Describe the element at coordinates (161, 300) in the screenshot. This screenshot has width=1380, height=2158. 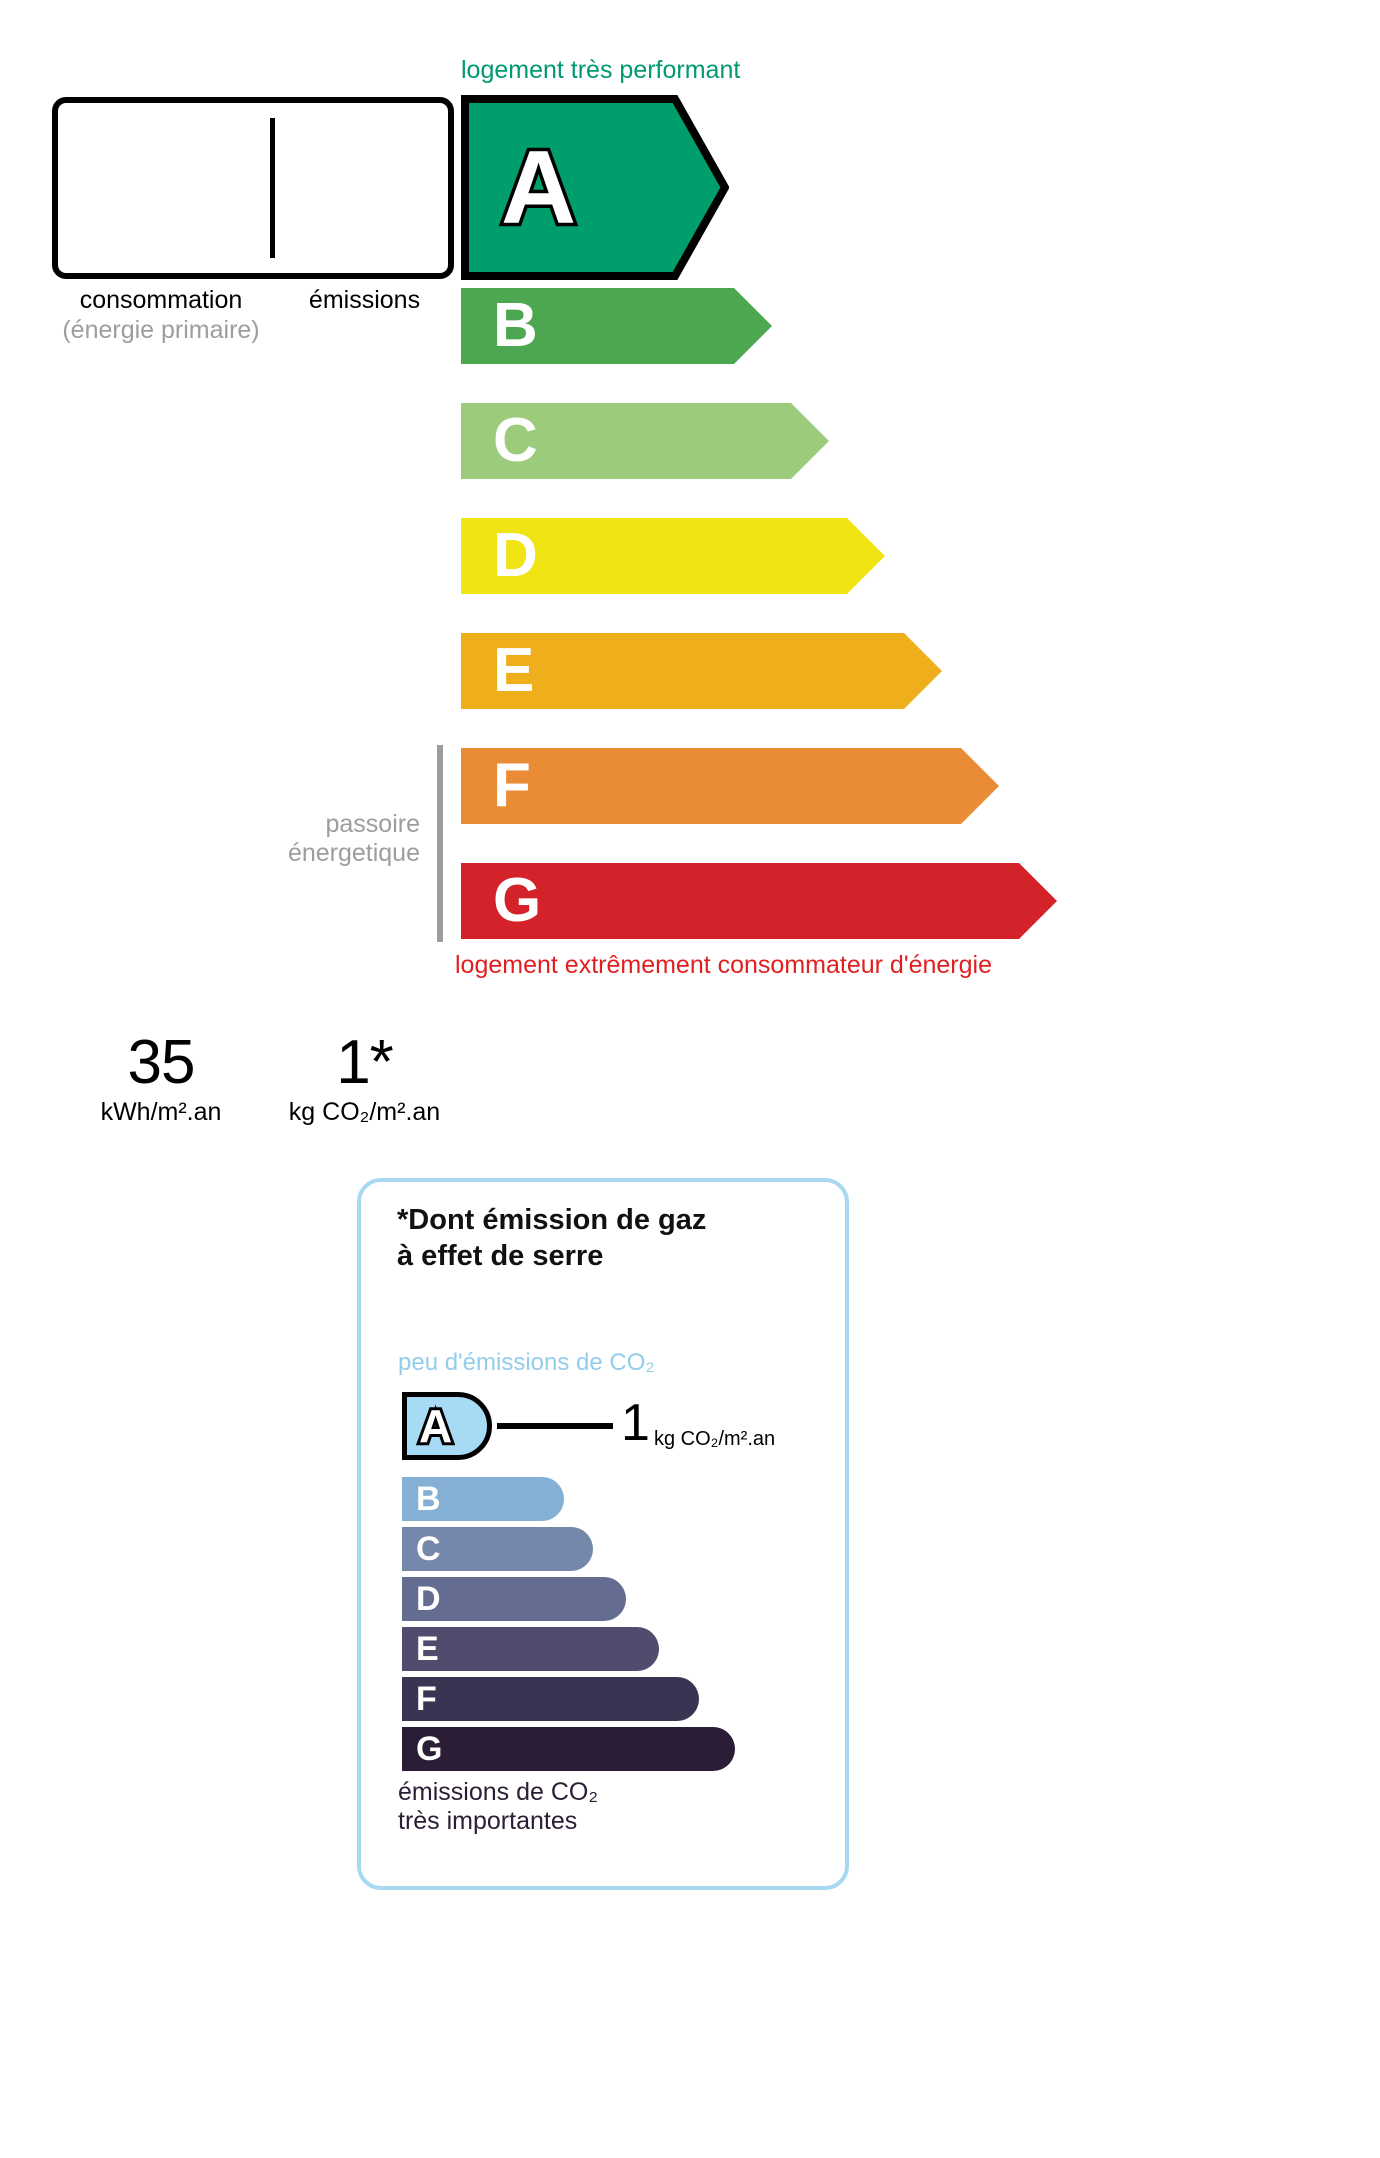
I see `consumption-caption-main: consommation` at that location.